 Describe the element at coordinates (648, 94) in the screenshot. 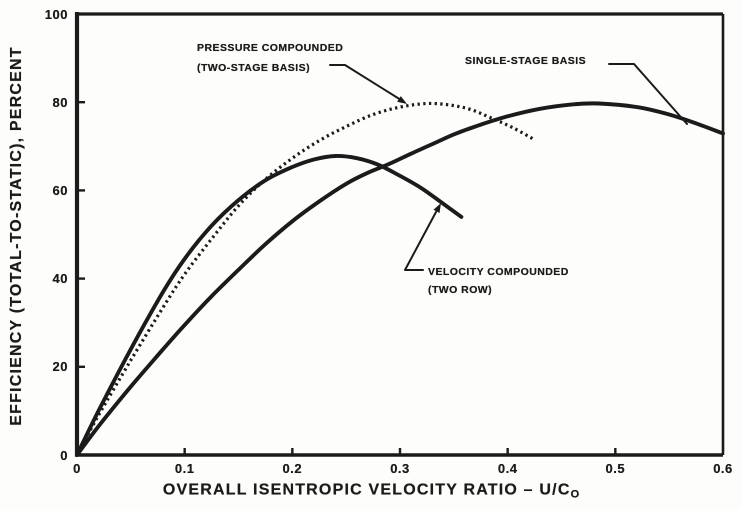

I see `single-stage-leader-line` at that location.